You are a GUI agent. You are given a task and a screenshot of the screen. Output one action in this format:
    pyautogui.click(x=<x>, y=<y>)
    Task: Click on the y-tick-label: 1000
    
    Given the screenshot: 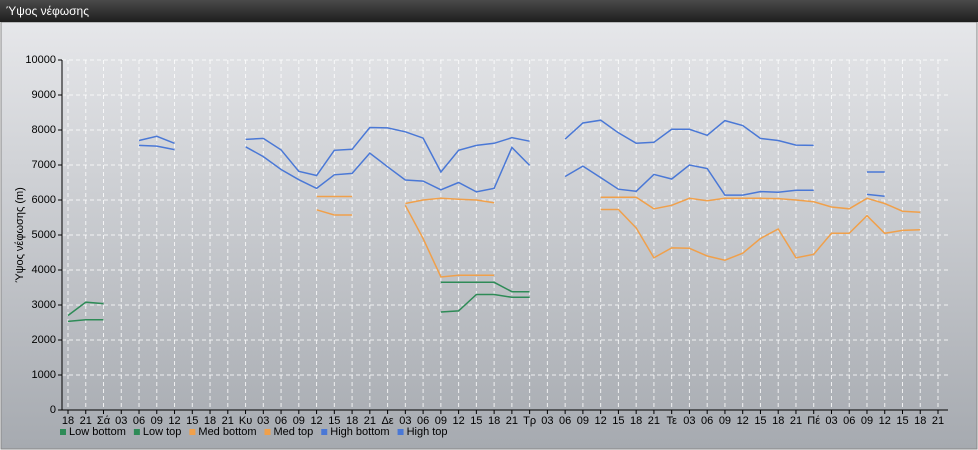 What is the action you would take?
    pyautogui.click(x=44, y=375)
    